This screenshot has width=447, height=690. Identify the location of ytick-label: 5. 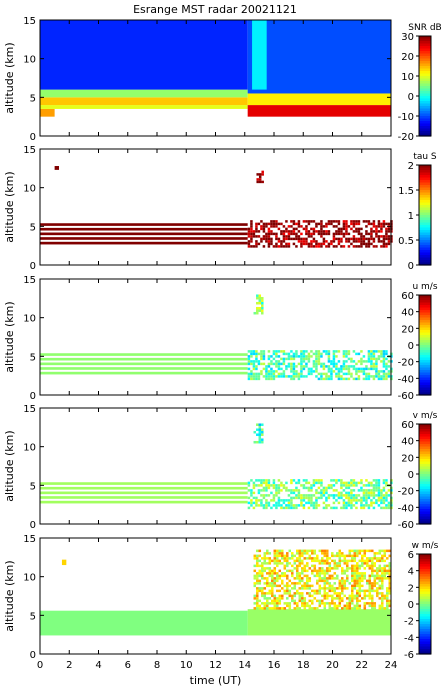
(33, 486).